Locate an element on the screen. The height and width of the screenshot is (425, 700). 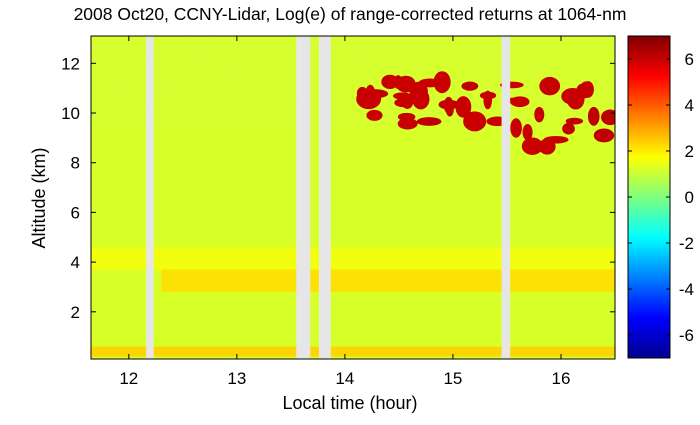
boundary-layer-top is located at coordinates (388, 280).